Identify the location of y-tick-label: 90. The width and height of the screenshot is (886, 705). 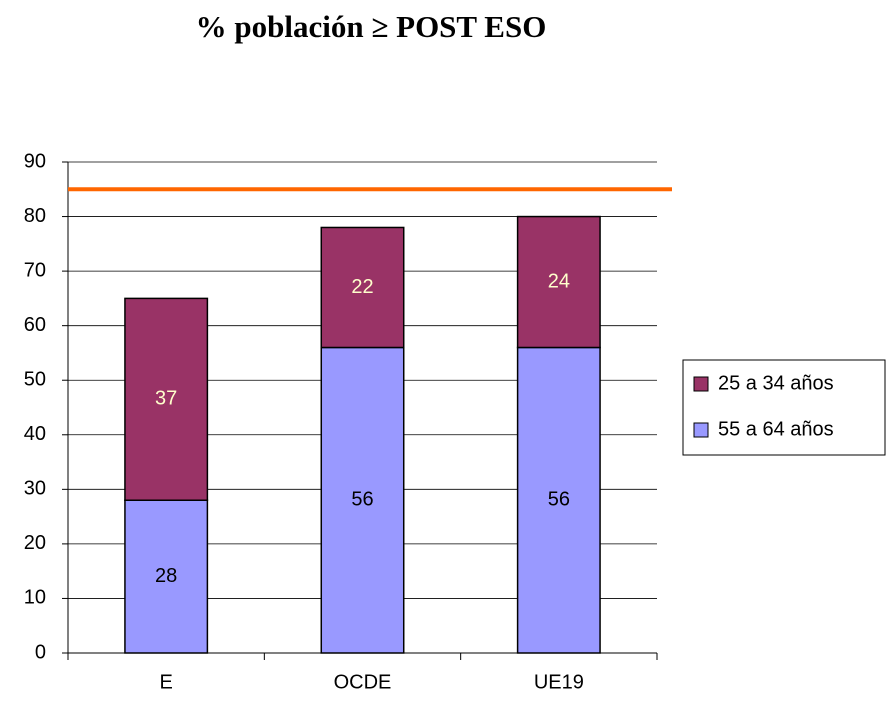
(35, 161).